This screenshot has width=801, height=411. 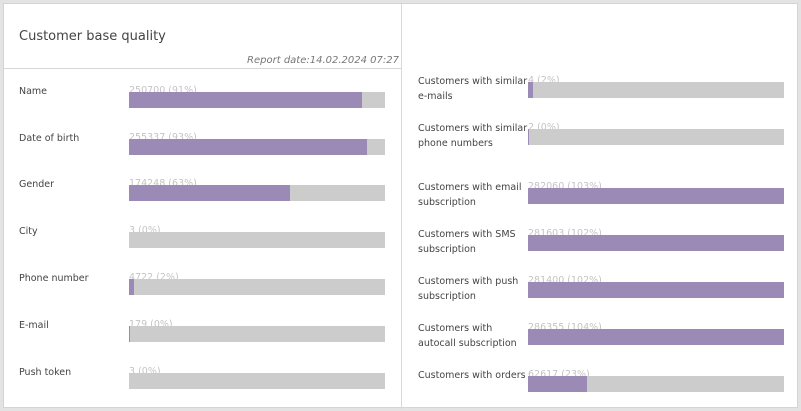 I want to click on column-divider, so click(x=401, y=206).